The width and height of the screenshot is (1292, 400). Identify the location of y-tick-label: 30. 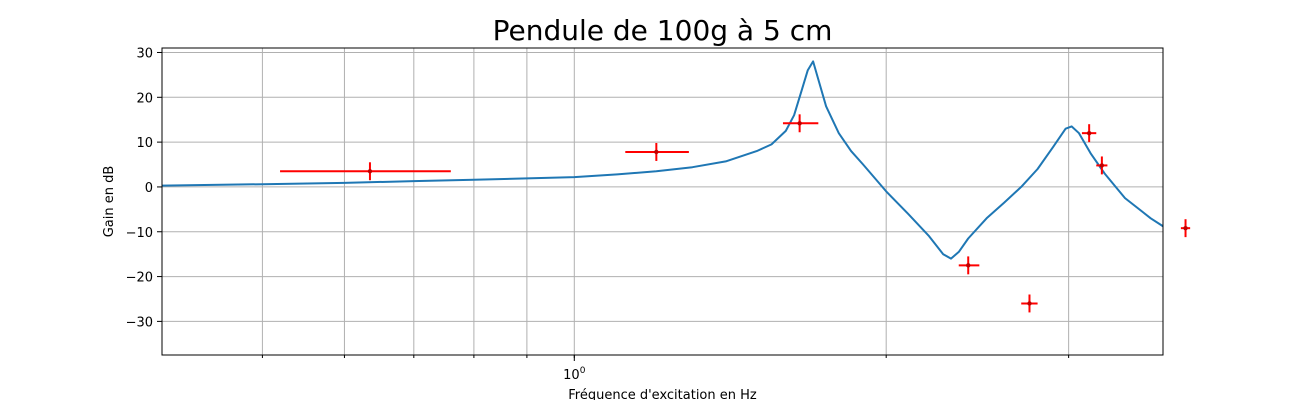
(144, 53).